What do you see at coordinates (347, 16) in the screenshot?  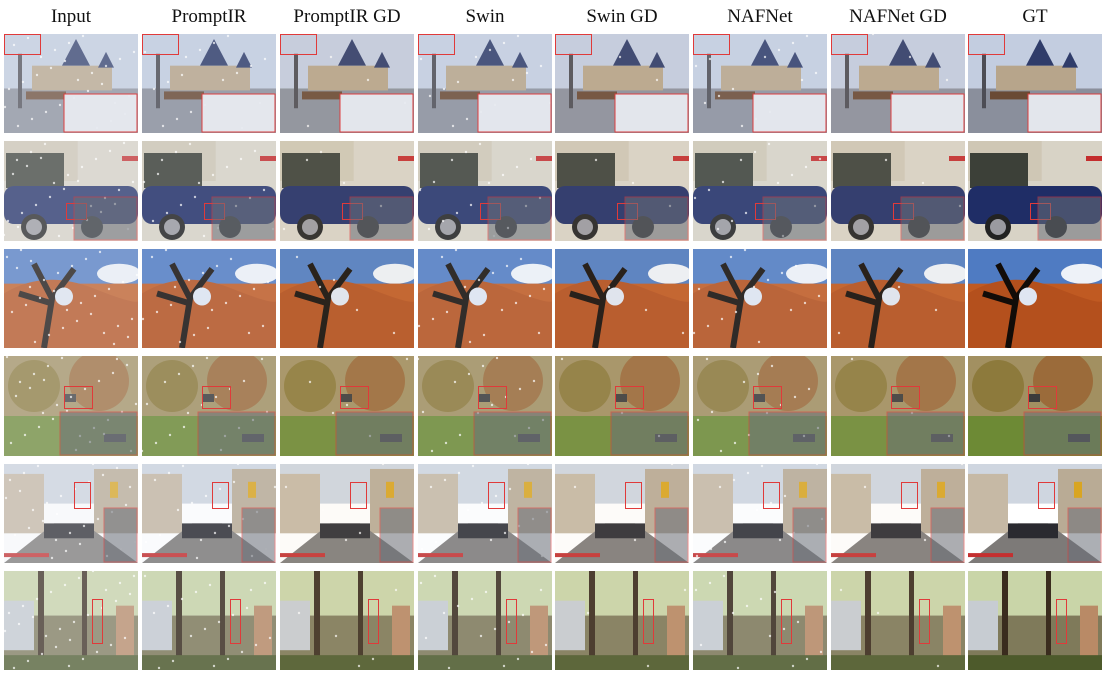 I see `column-header: PromptIR GD` at bounding box center [347, 16].